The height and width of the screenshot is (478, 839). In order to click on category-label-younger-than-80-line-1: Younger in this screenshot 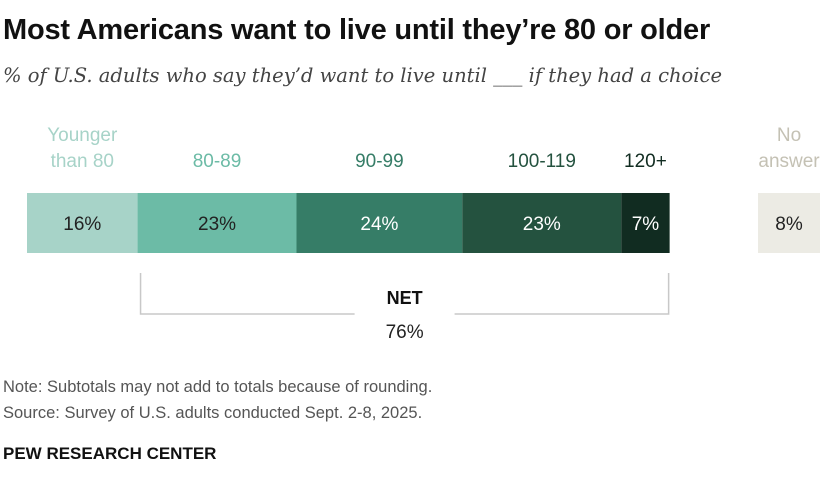, I will do `click(82, 135)`.